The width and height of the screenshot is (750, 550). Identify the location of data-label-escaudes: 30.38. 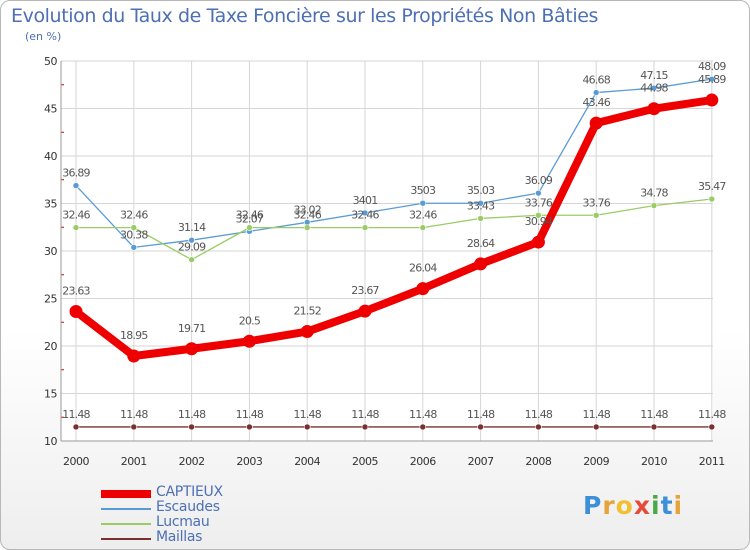
(134, 234).